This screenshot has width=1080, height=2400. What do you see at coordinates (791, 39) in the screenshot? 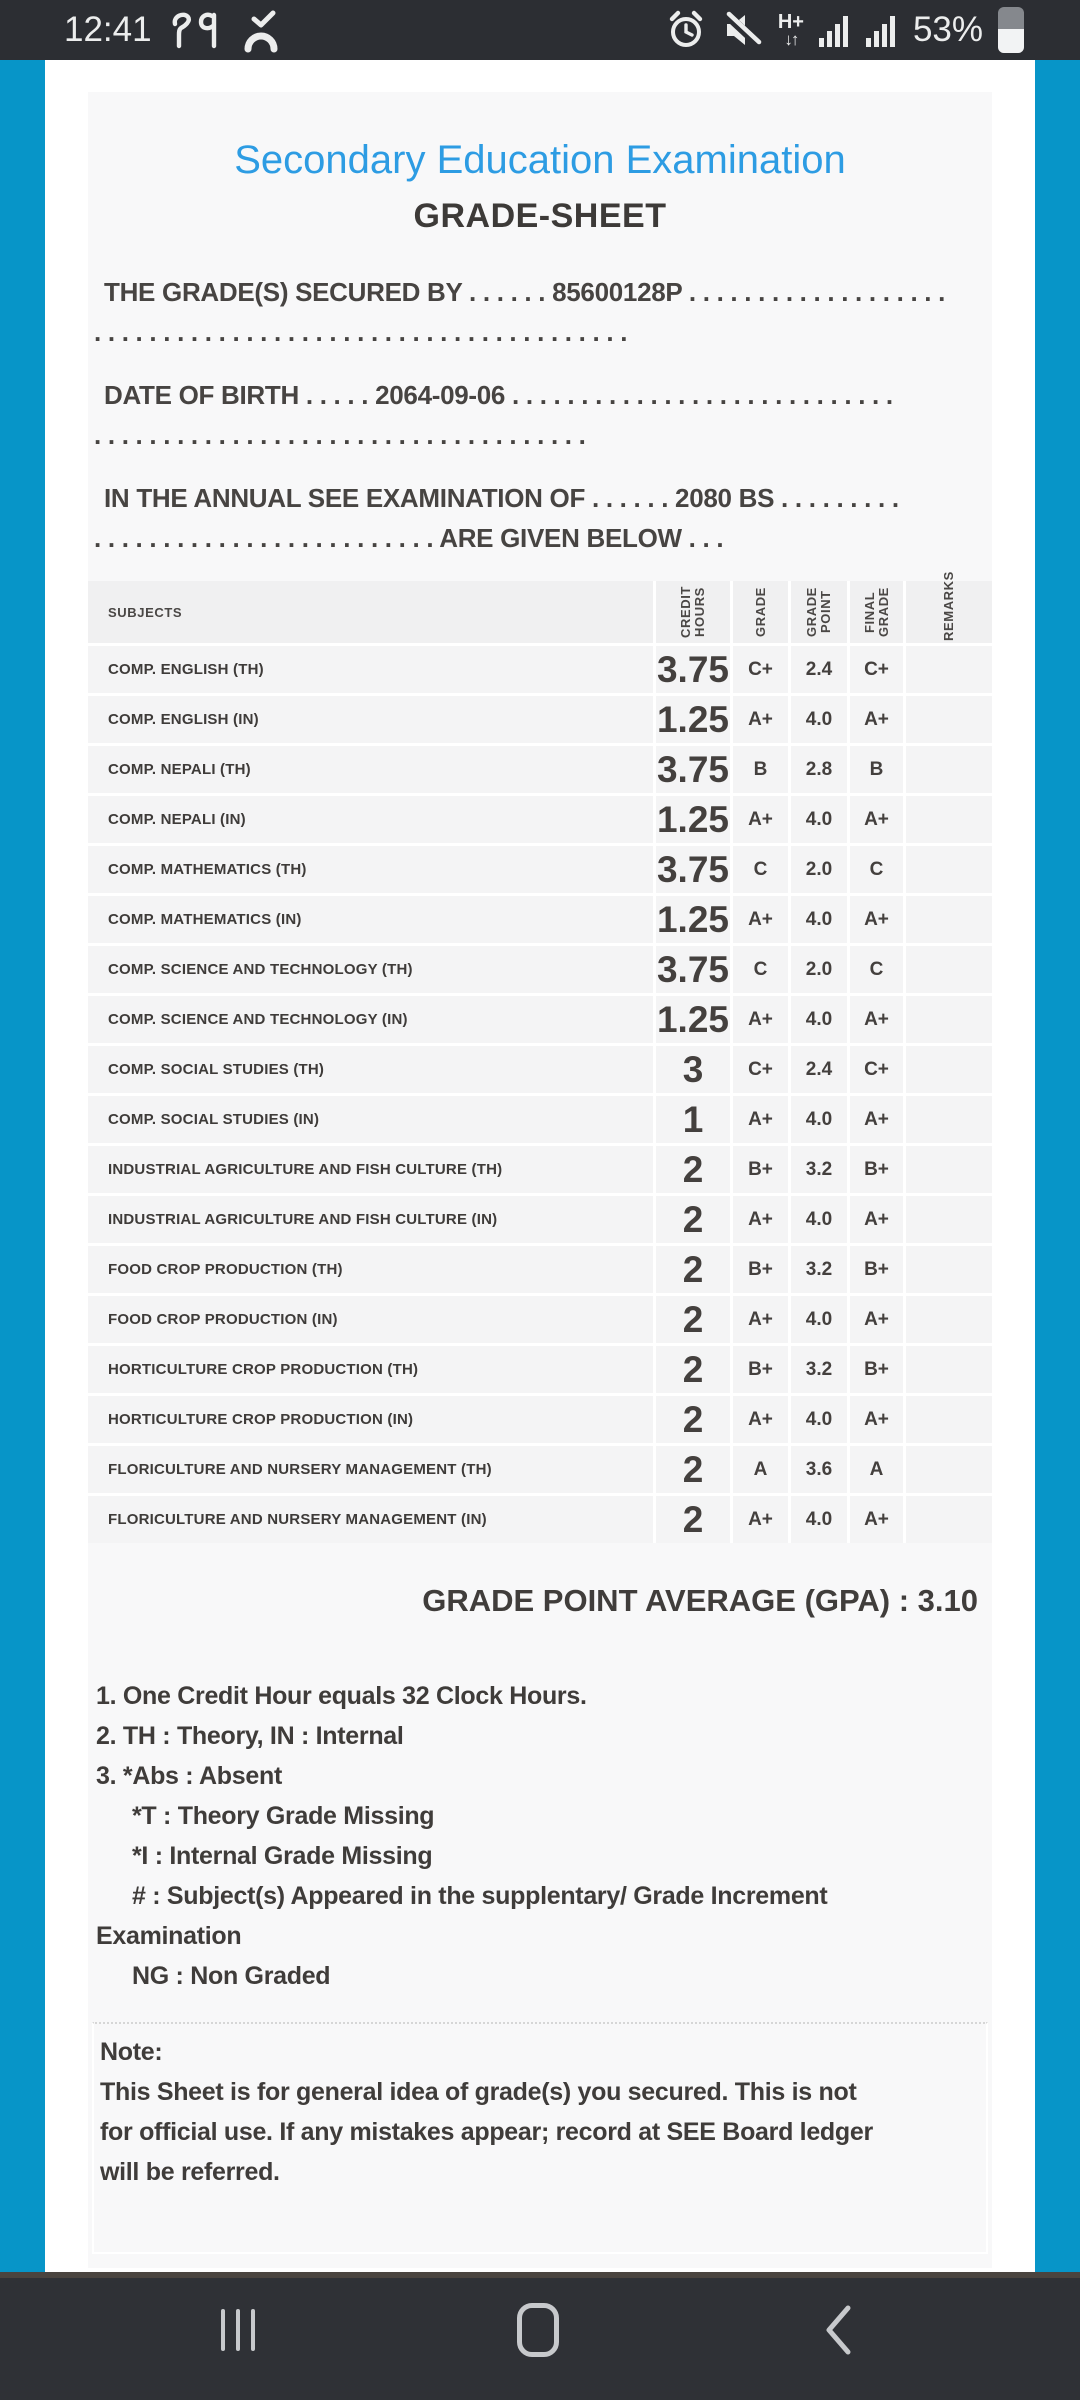
I see `data-arrows-icon: ↓↑` at bounding box center [791, 39].